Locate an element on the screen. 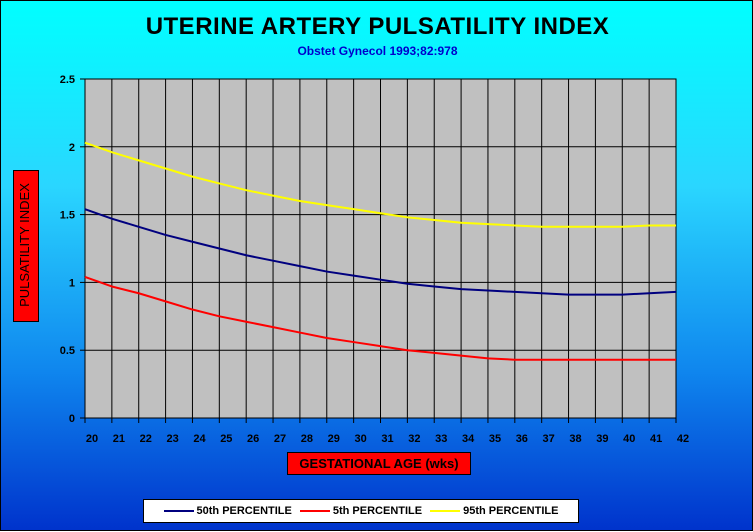 The height and width of the screenshot is (532, 753). chart-title: UTERINE ARTERY PULSATILITY INDEX is located at coordinates (377, 26).